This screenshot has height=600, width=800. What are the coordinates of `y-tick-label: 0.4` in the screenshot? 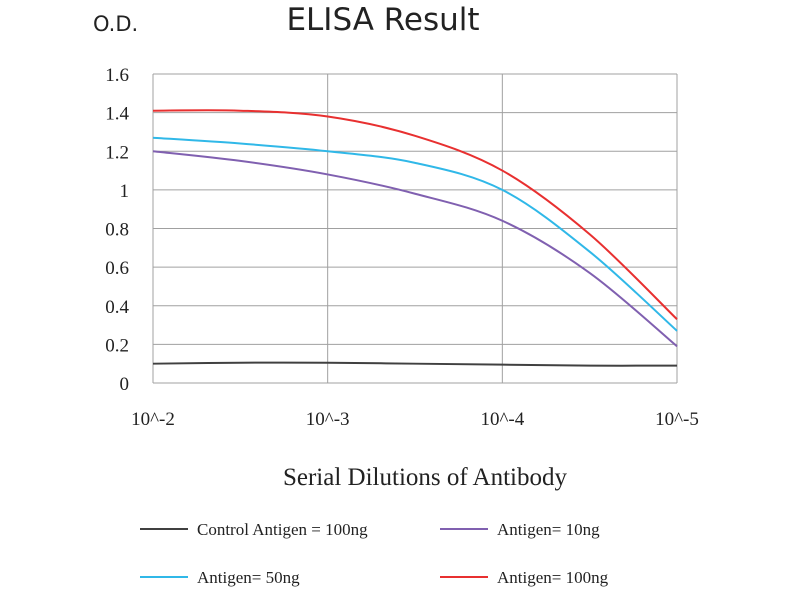 It's located at (117, 307).